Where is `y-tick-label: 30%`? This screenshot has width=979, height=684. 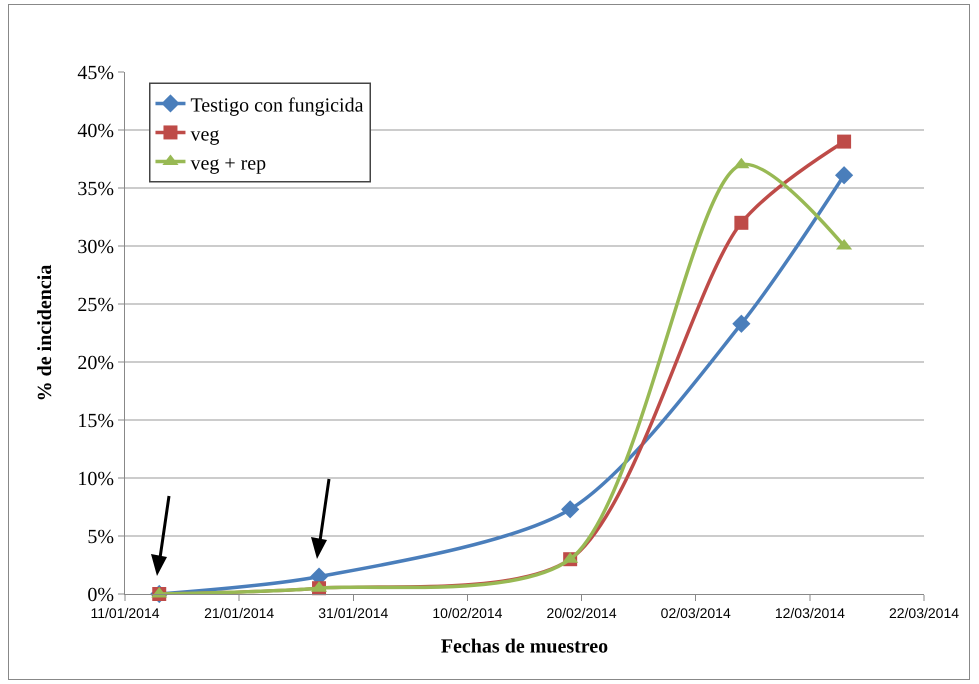
y-tick-label: 30% is located at coordinates (95, 247).